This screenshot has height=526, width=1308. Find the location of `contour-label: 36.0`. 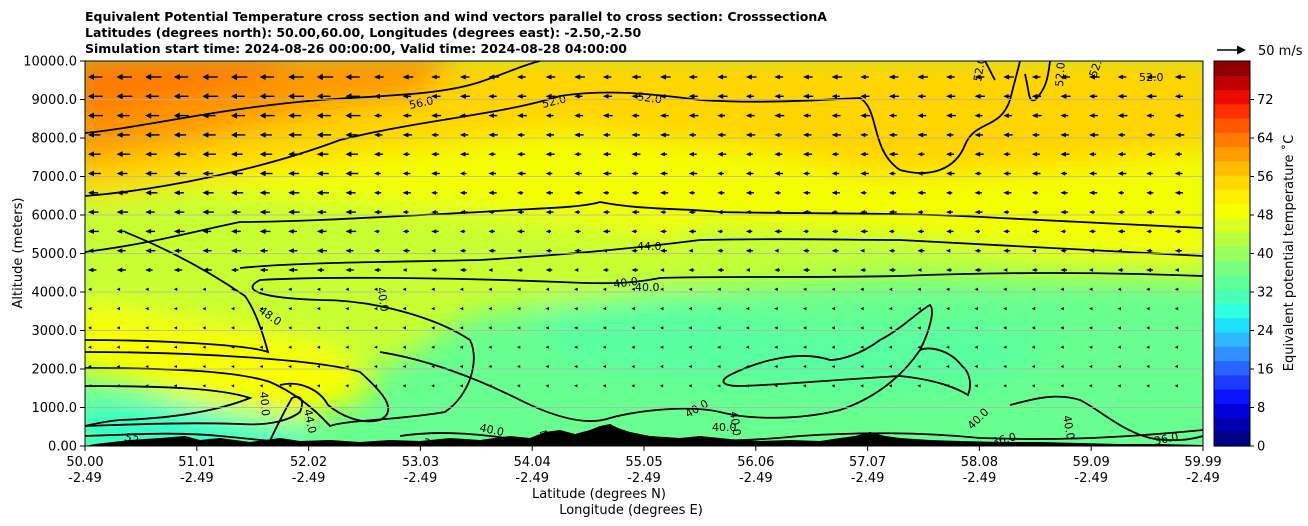

contour-label: 36.0 is located at coordinates (435, 444).